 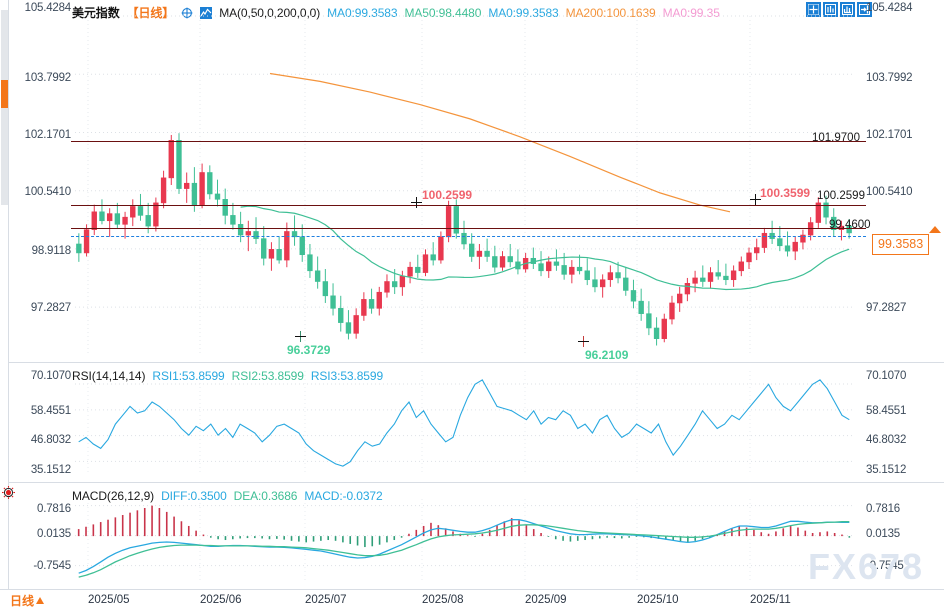 What do you see at coordinates (50, 411) in the screenshot?
I see `rsi-tick-left-1: 58.4551` at bounding box center [50, 411].